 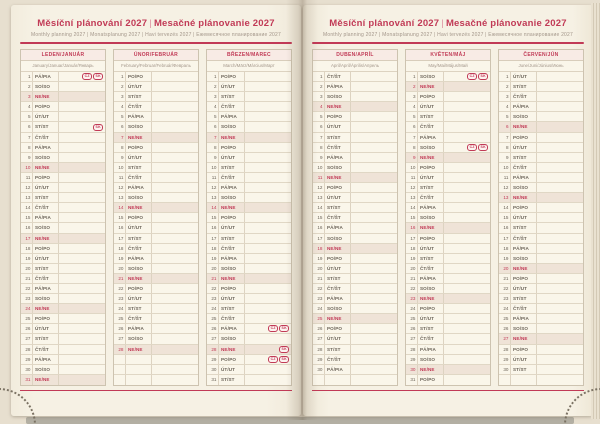 I want to click on day-number-cell: 2, so click(x=412, y=87).